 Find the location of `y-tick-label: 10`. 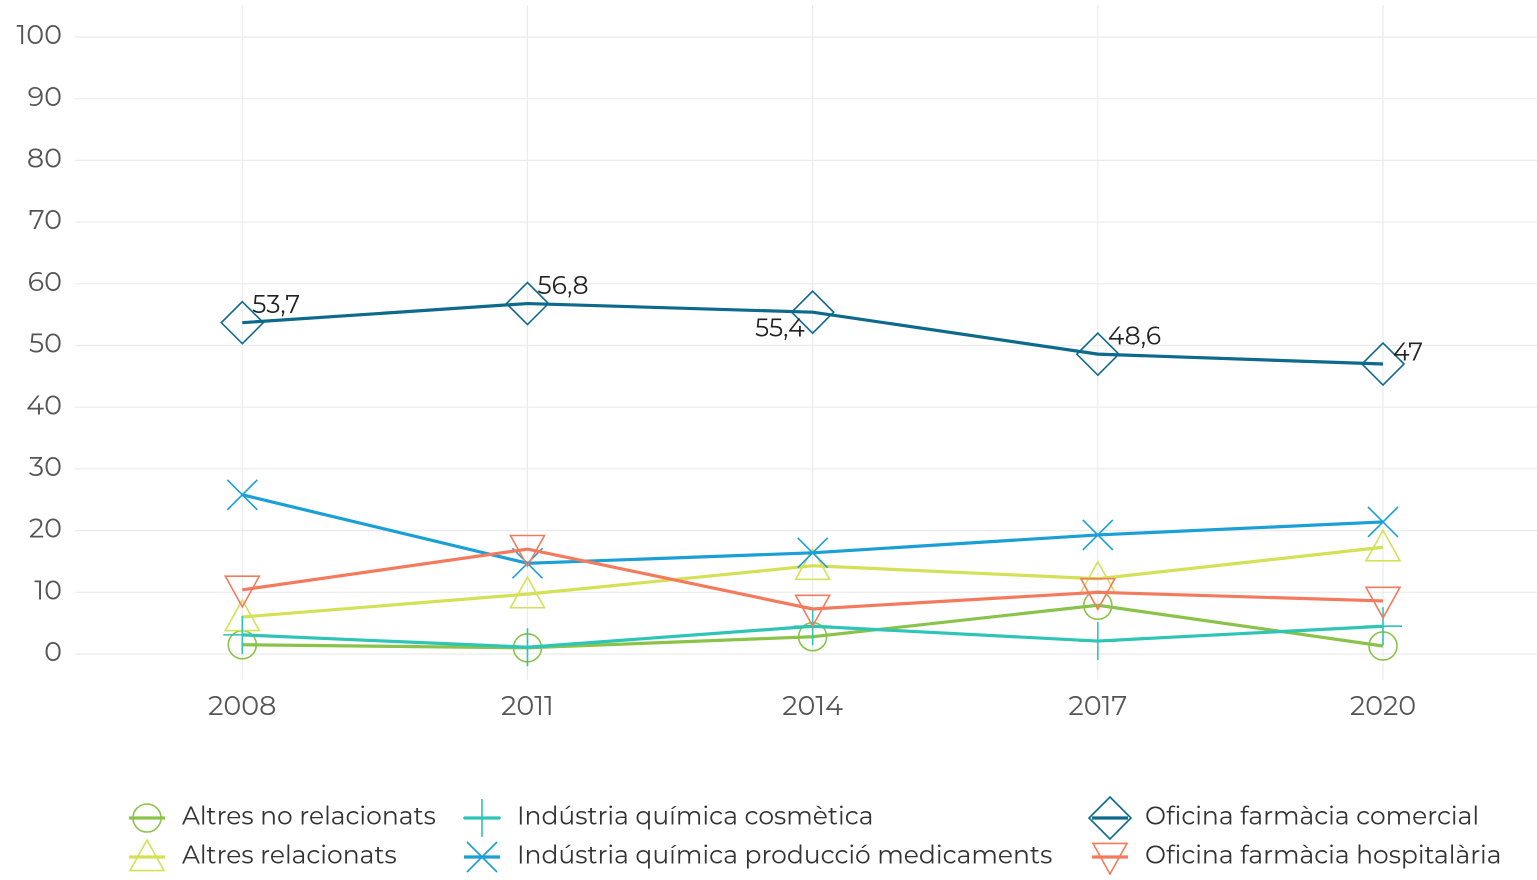

y-tick-label: 10 is located at coordinates (48, 589).